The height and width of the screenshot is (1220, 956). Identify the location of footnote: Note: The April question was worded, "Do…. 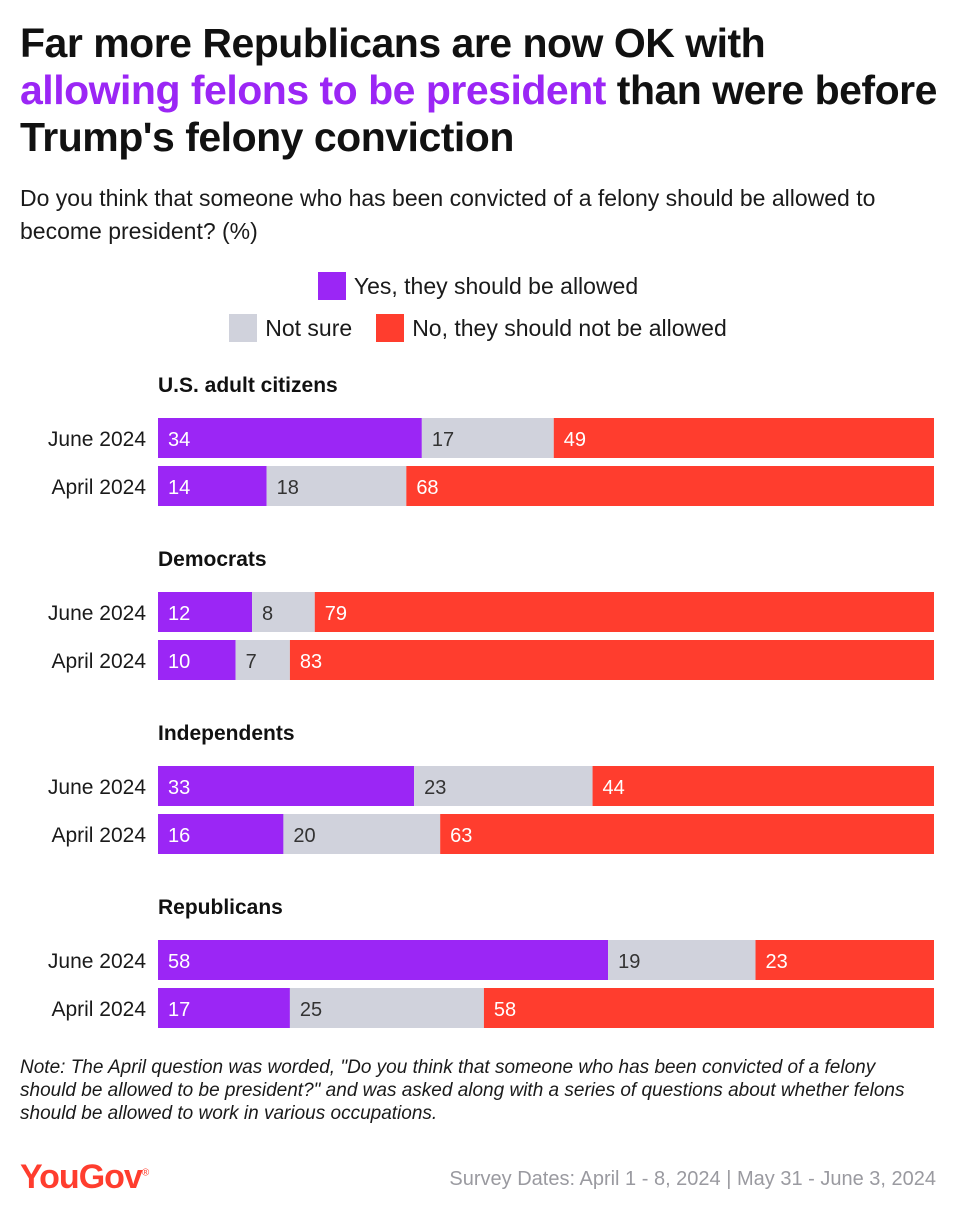
(462, 1090).